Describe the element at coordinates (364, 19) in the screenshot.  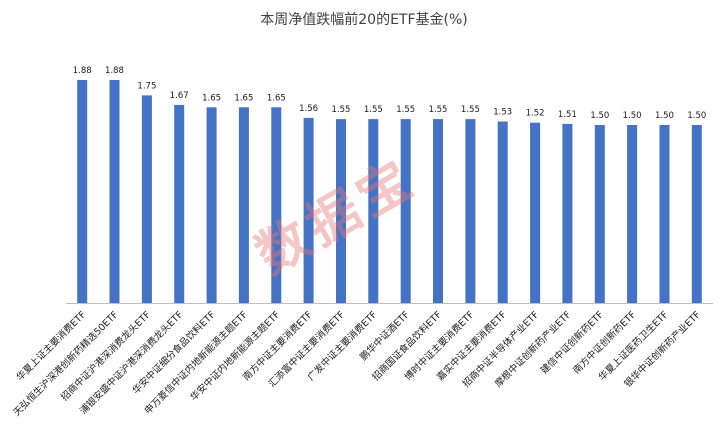
I see `chart-title: 本周净值跌幅前20的ETF基金(%)` at that location.